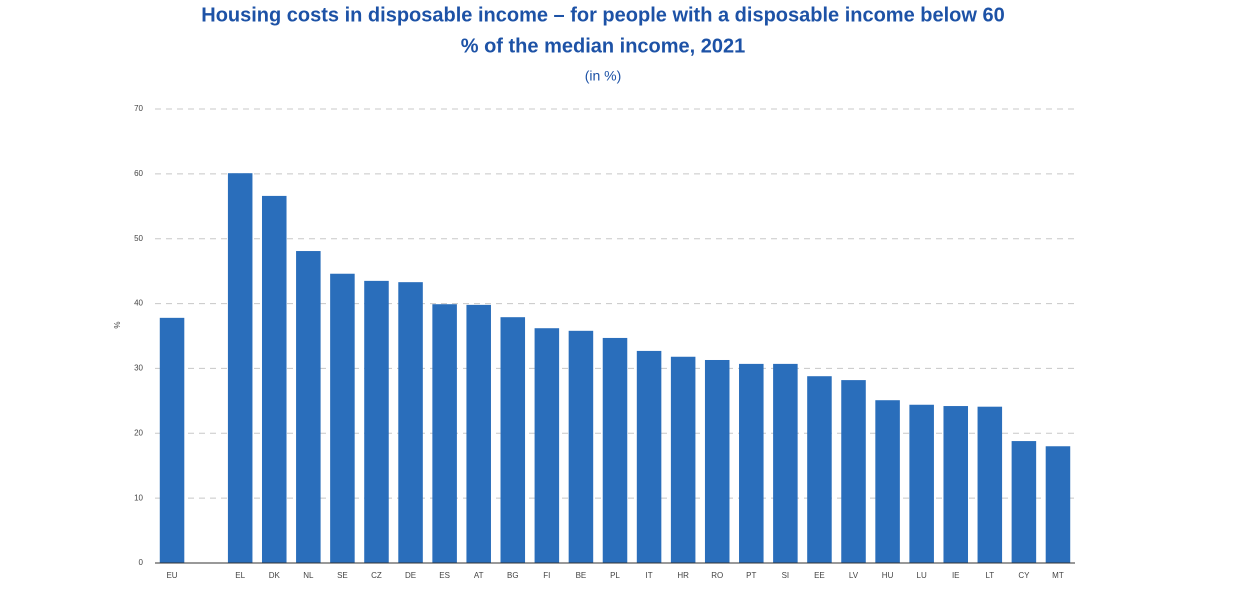  I want to click on x-tick-label: PL, so click(615, 575).